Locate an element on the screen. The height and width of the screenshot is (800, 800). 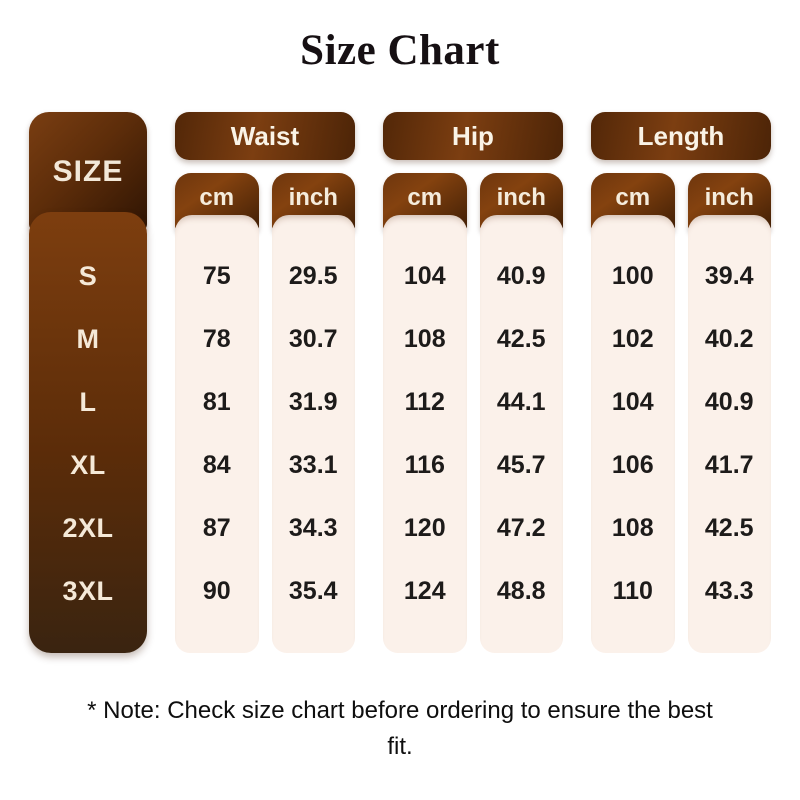
cell-value: 78 is located at coordinates (216, 339).